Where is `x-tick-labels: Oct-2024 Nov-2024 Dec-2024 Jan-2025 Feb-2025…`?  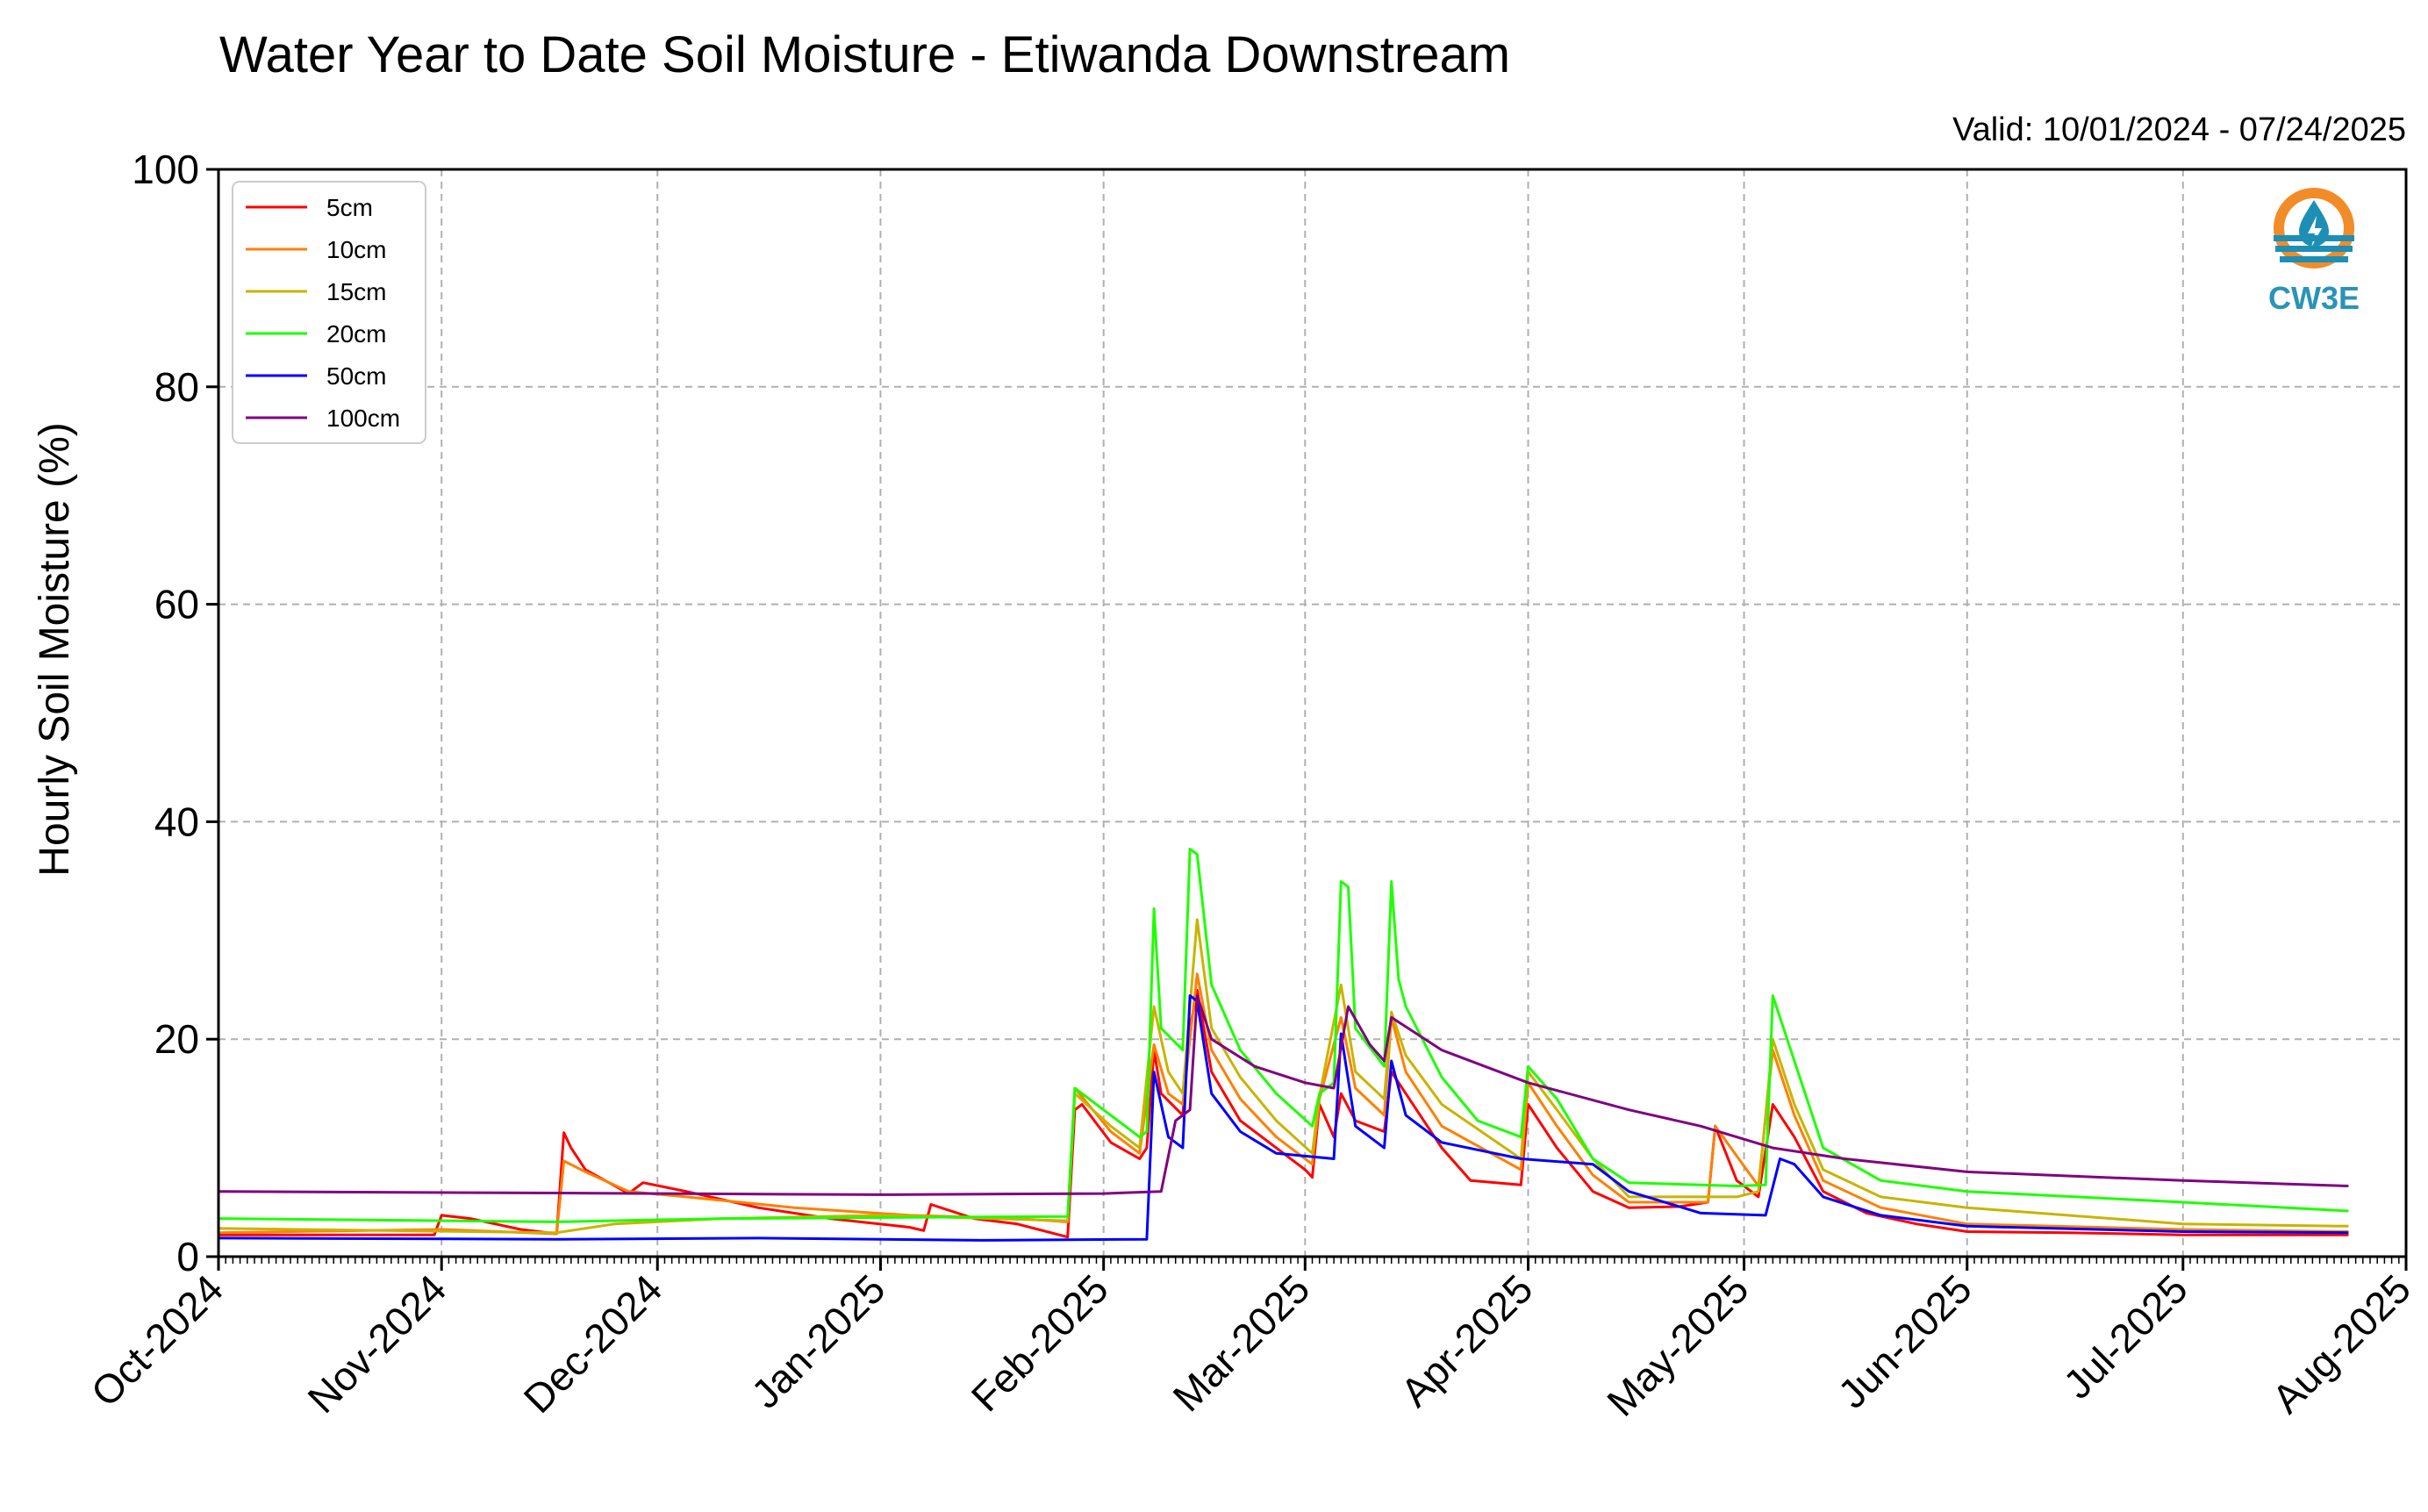 x-tick-labels: Oct-2024 Nov-2024 Dec-2024 Jan-2025 Feb-2025… is located at coordinates (1251, 1345).